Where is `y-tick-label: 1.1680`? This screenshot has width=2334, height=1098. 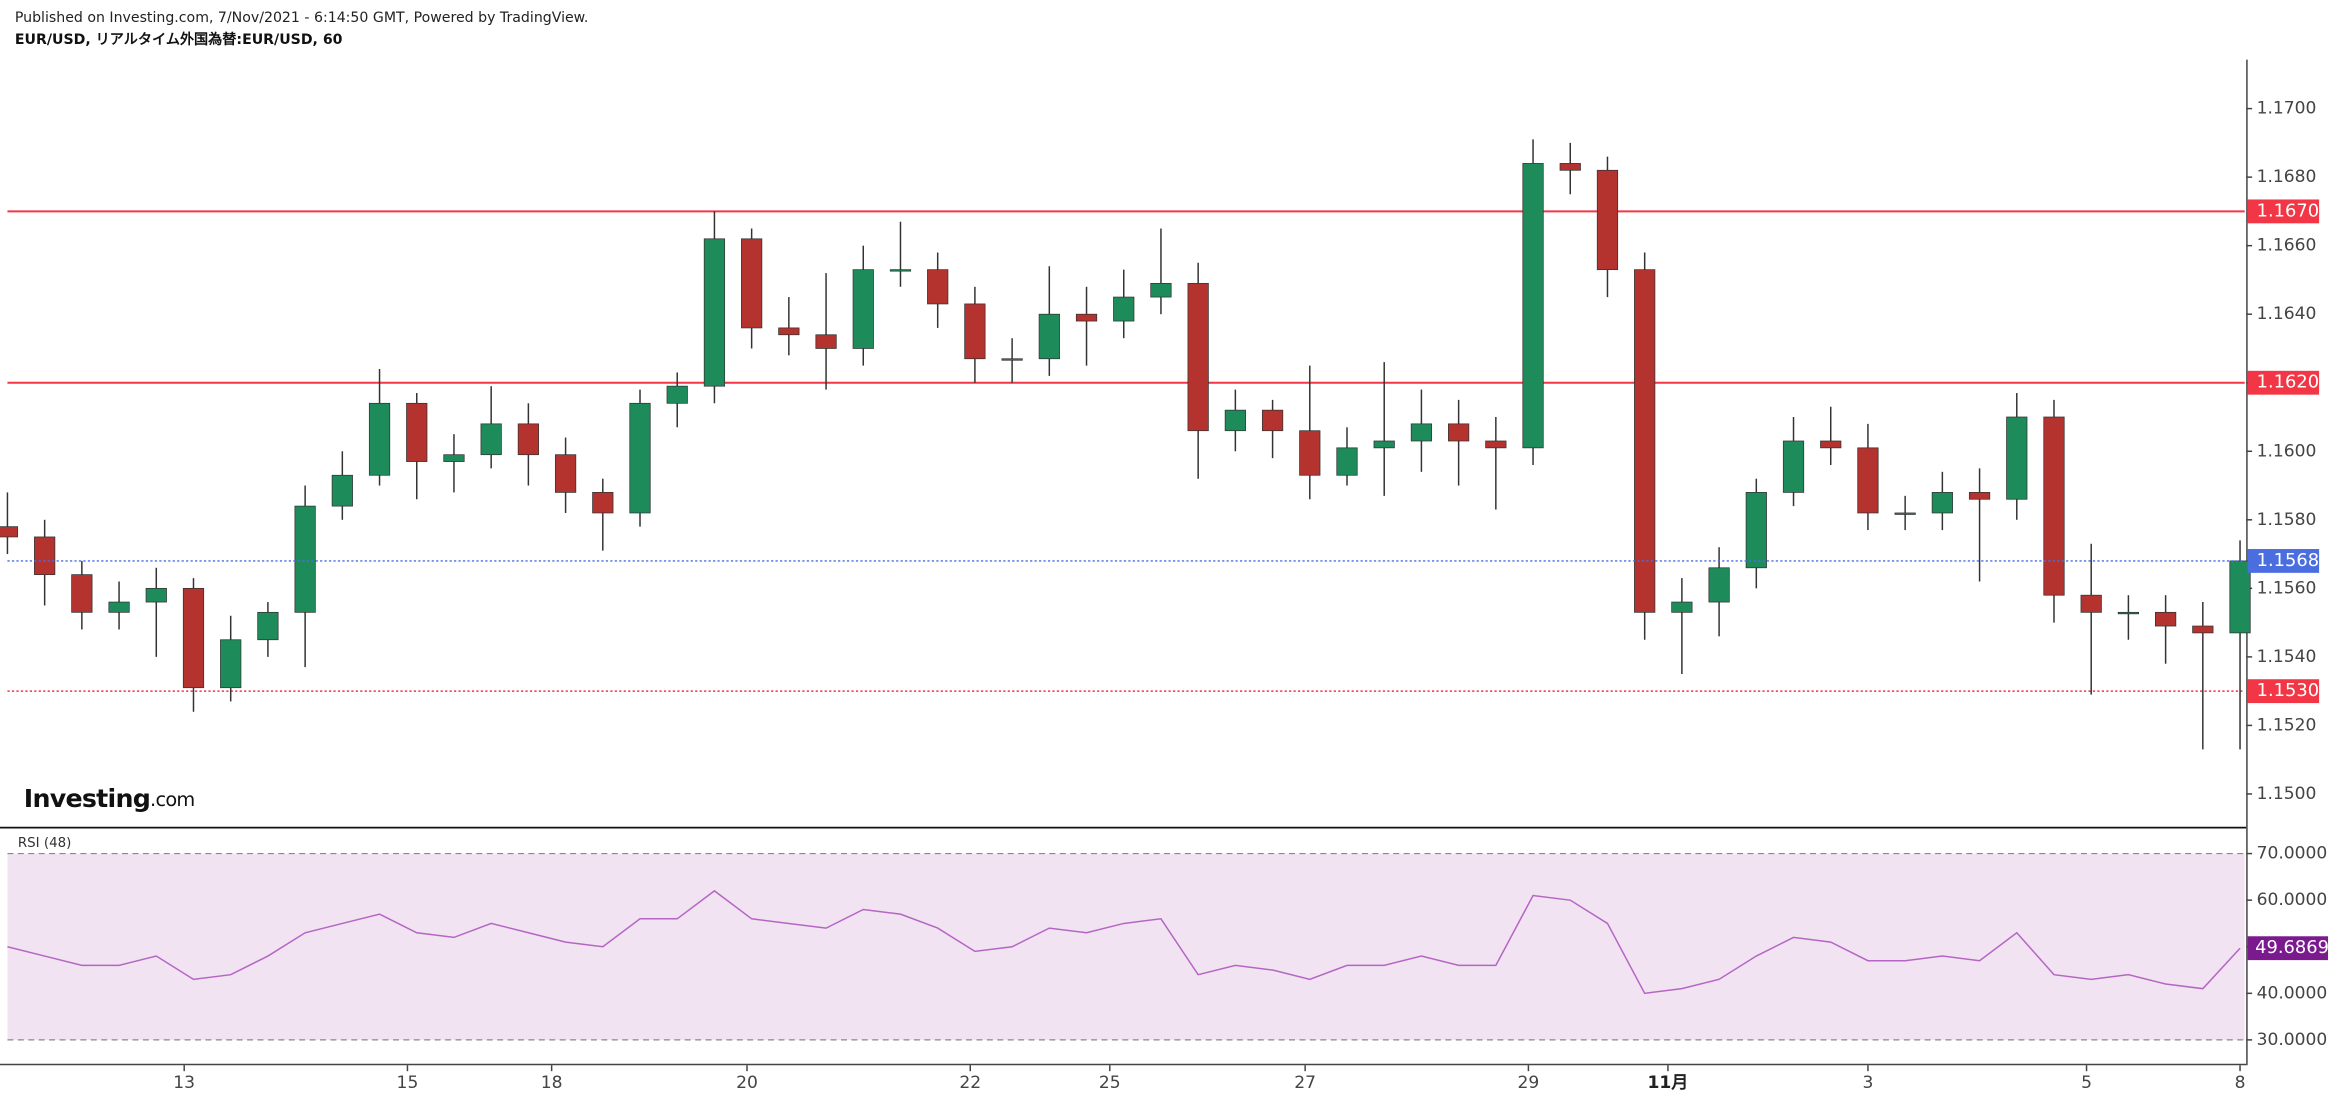 y-tick-label: 1.1680 is located at coordinates (2287, 177).